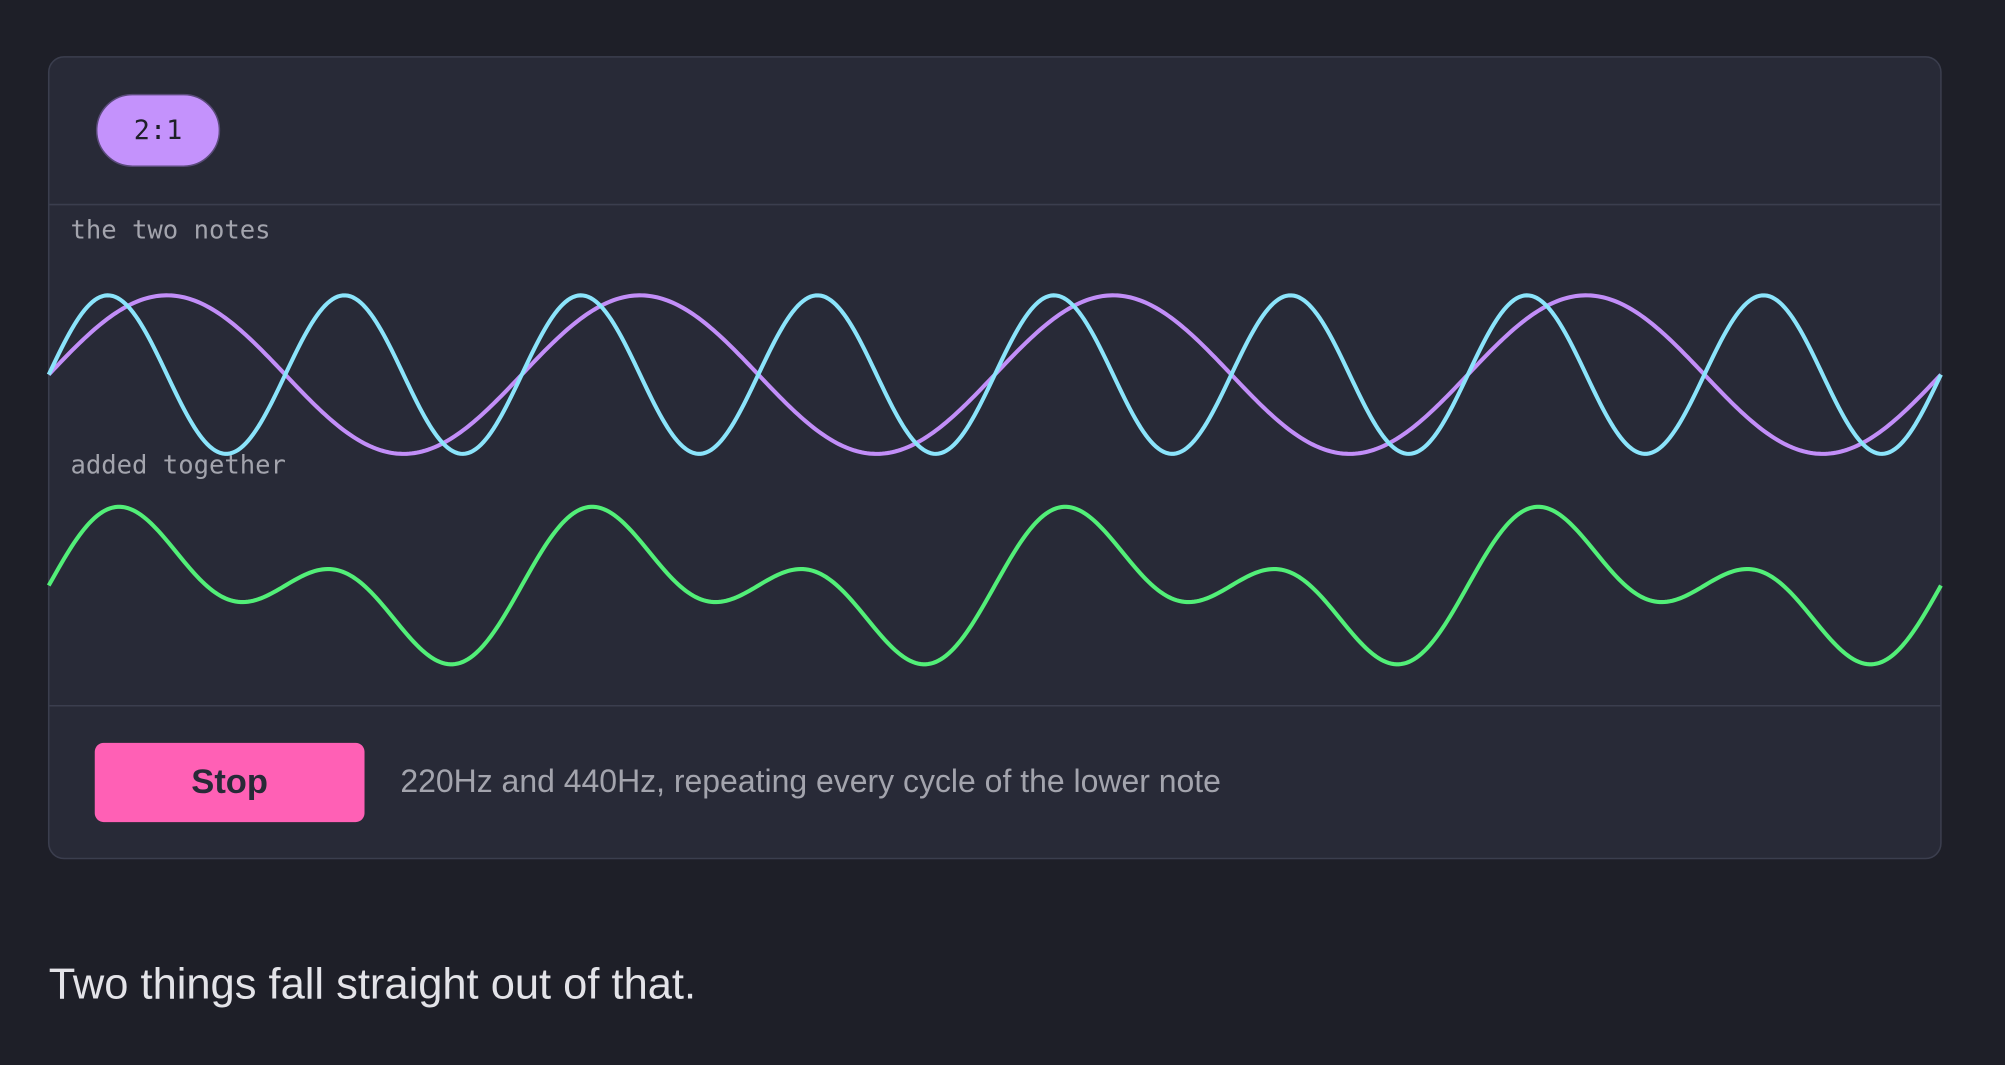 The image size is (2005, 1065). What do you see at coordinates (994, 585) in the screenshot?
I see `wave-sum` at bounding box center [994, 585].